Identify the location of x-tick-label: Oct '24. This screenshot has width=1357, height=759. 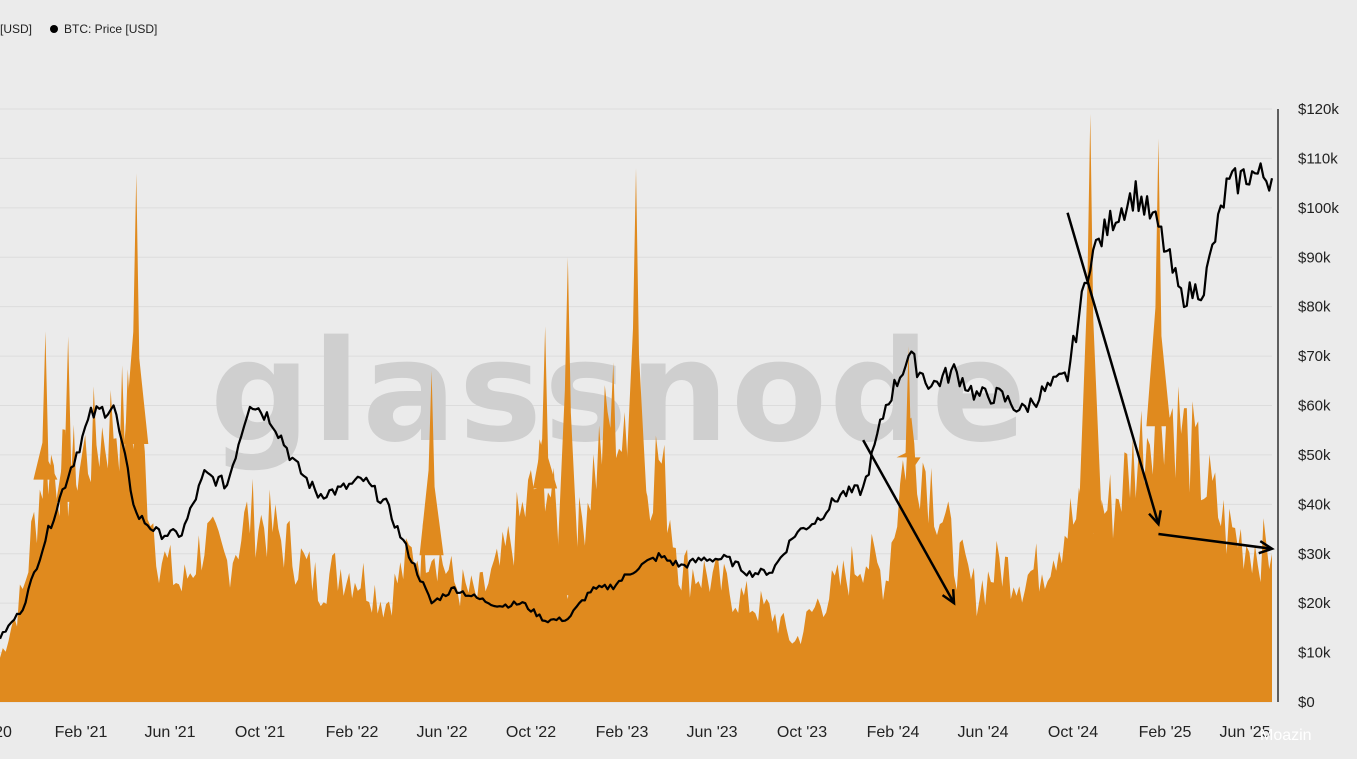
(1073, 732).